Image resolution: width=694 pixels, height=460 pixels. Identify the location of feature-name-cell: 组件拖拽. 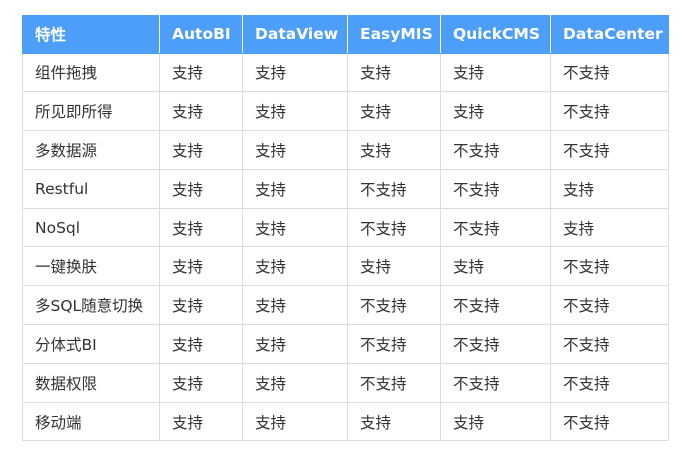
(91, 72).